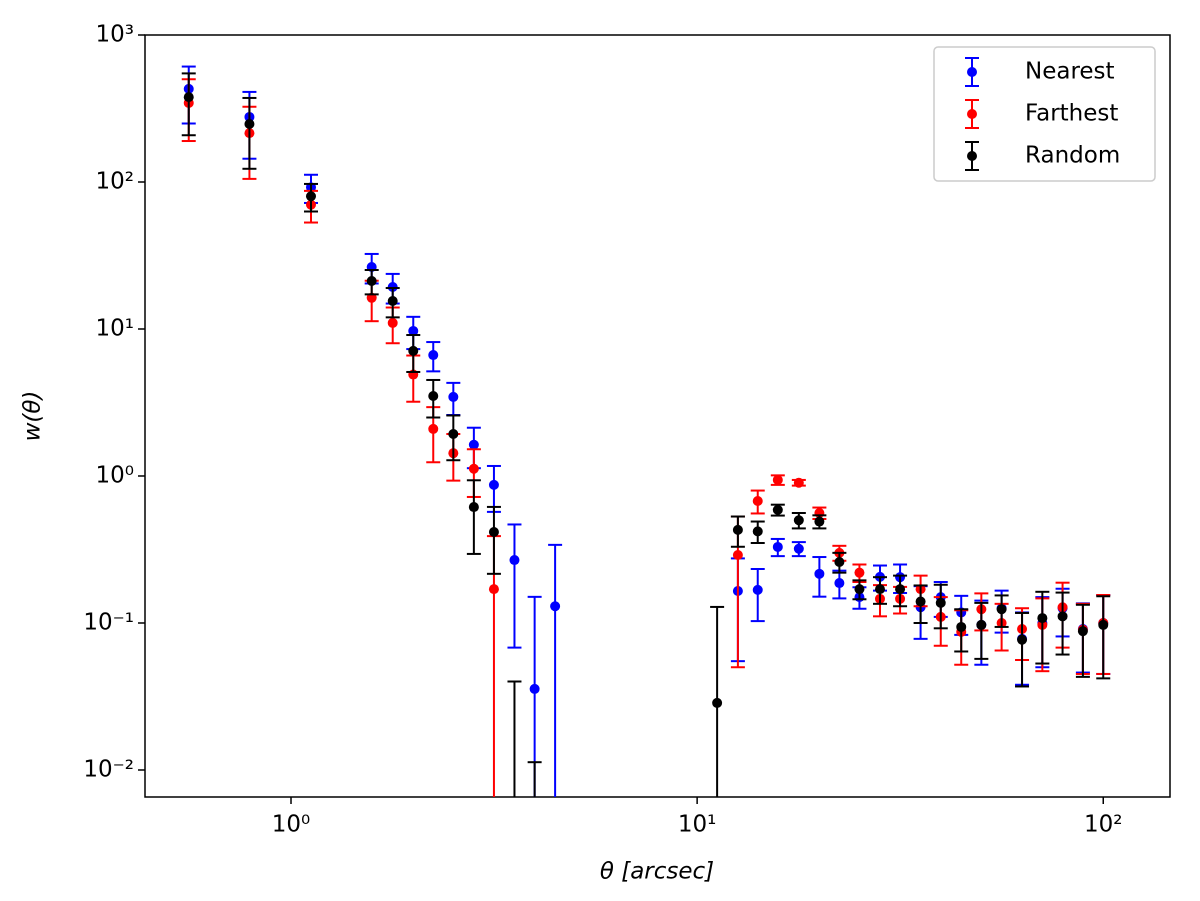 Image resolution: width=1200 pixels, height=901 pixels. Describe the element at coordinates (1071, 114) in the screenshot. I see `legend-label: Farthest` at that location.